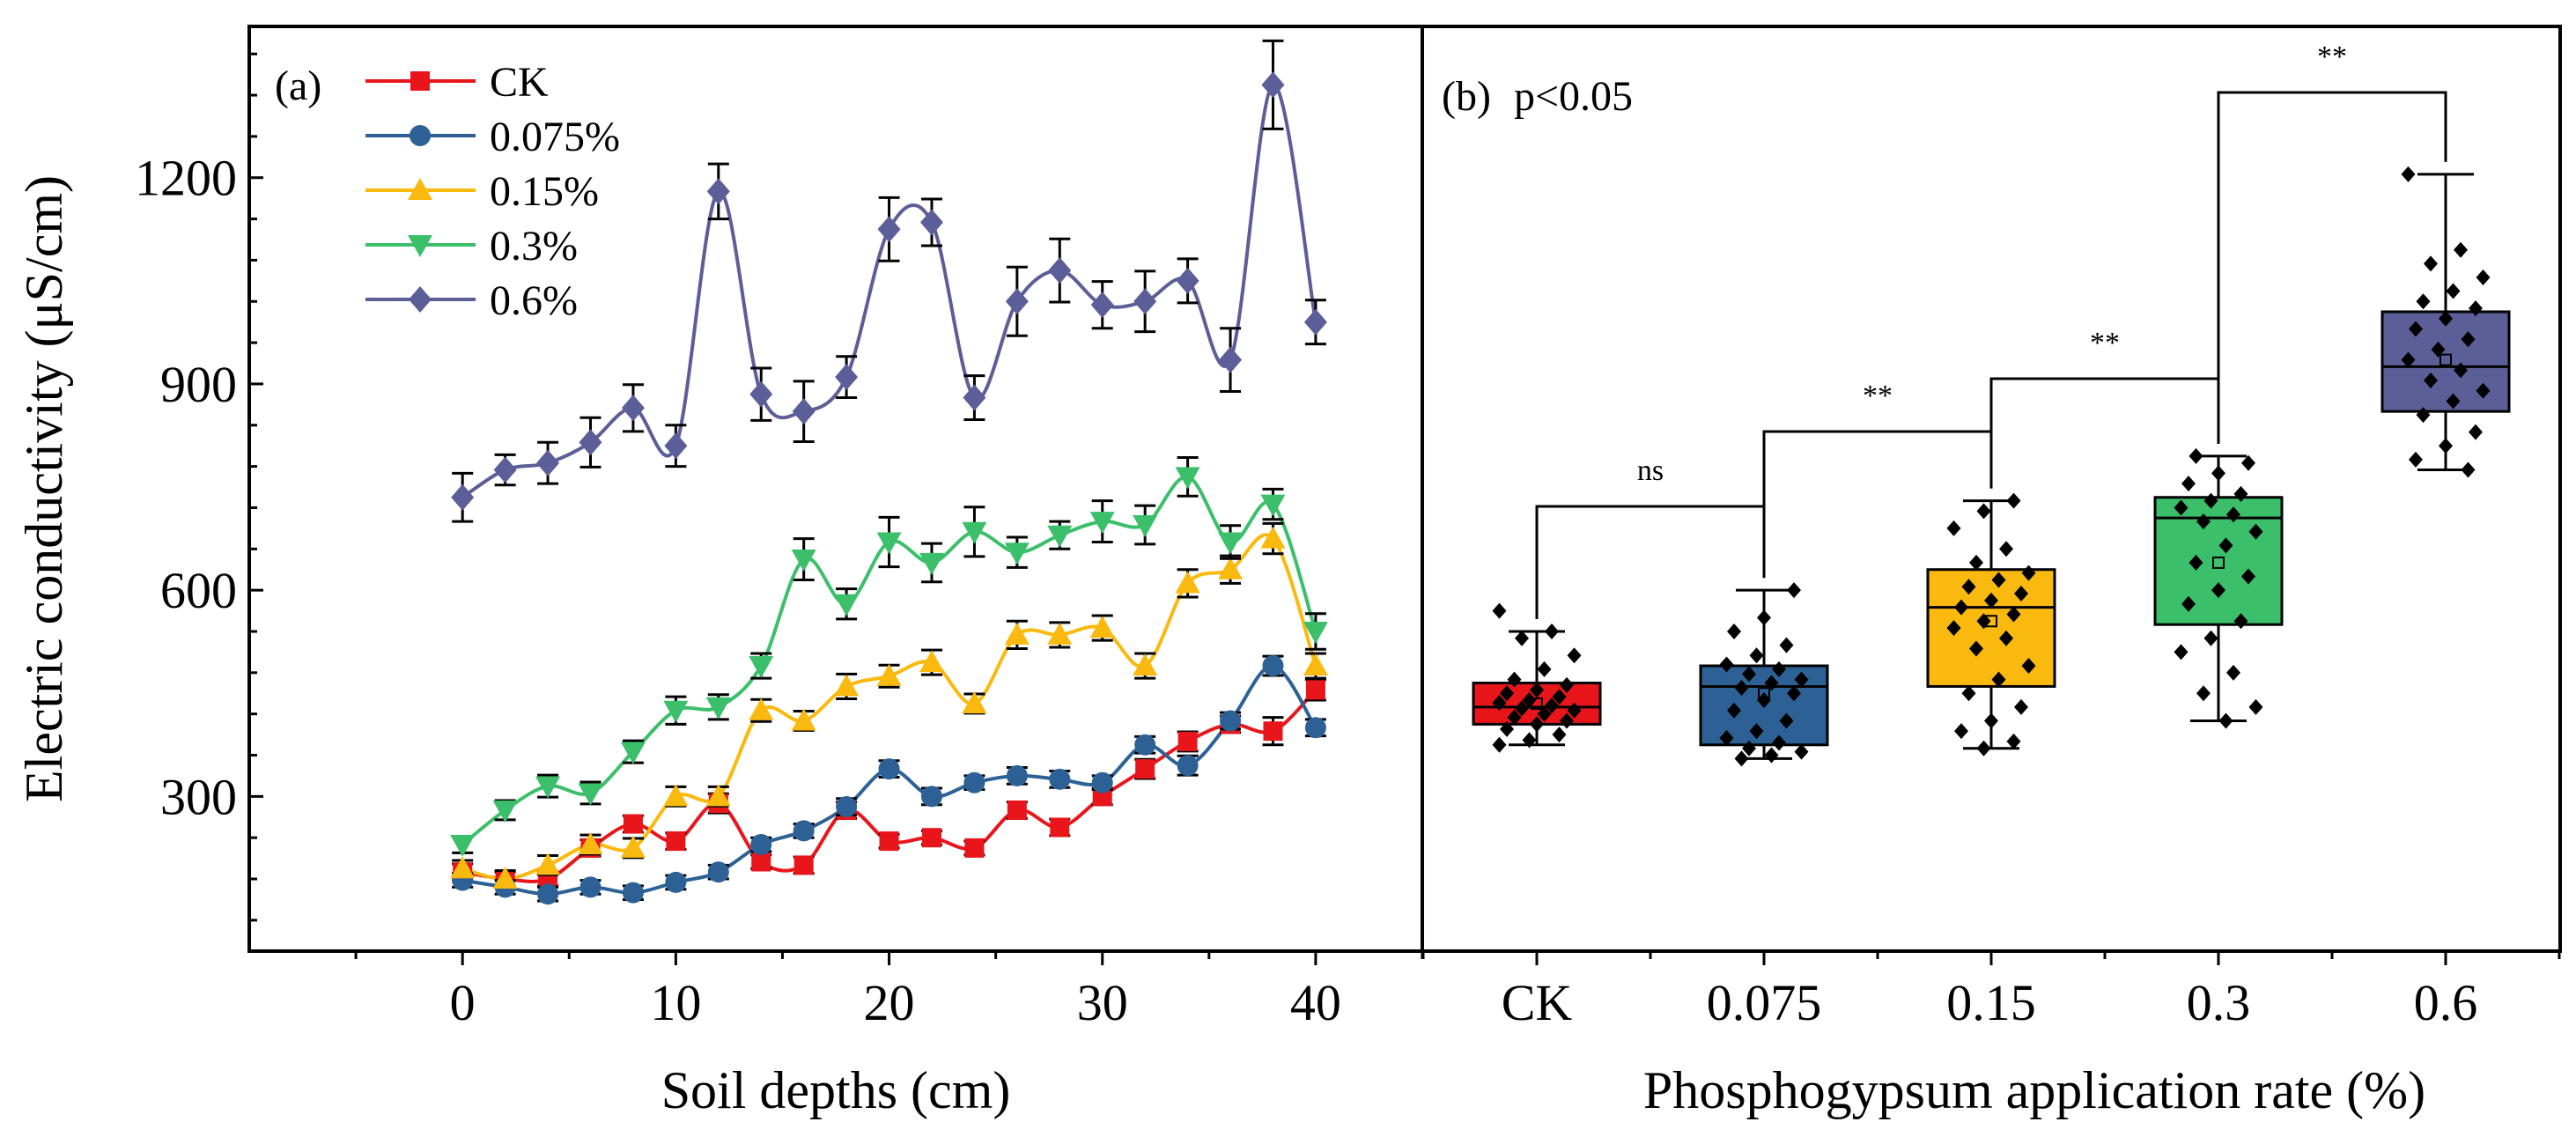  What do you see at coordinates (534, 300) in the screenshot?
I see `legend-label: 0.6%` at bounding box center [534, 300].